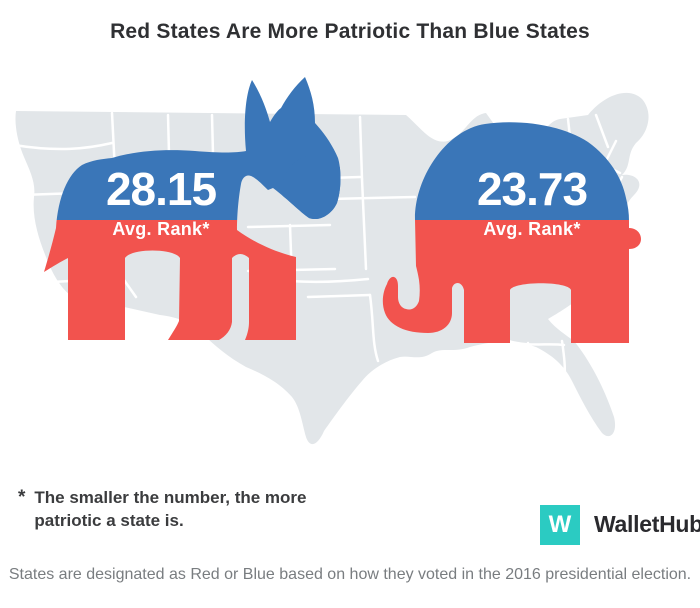  Describe the element at coordinates (161, 229) in the screenshot. I see `blue-states-avg-rank-label: Avg. Rank*` at that location.